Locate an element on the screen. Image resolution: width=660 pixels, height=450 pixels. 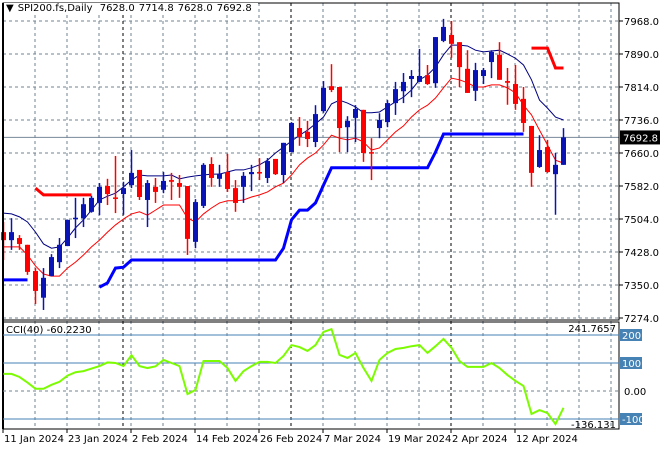
close-value: 7692.8 is located at coordinates (234, 8).